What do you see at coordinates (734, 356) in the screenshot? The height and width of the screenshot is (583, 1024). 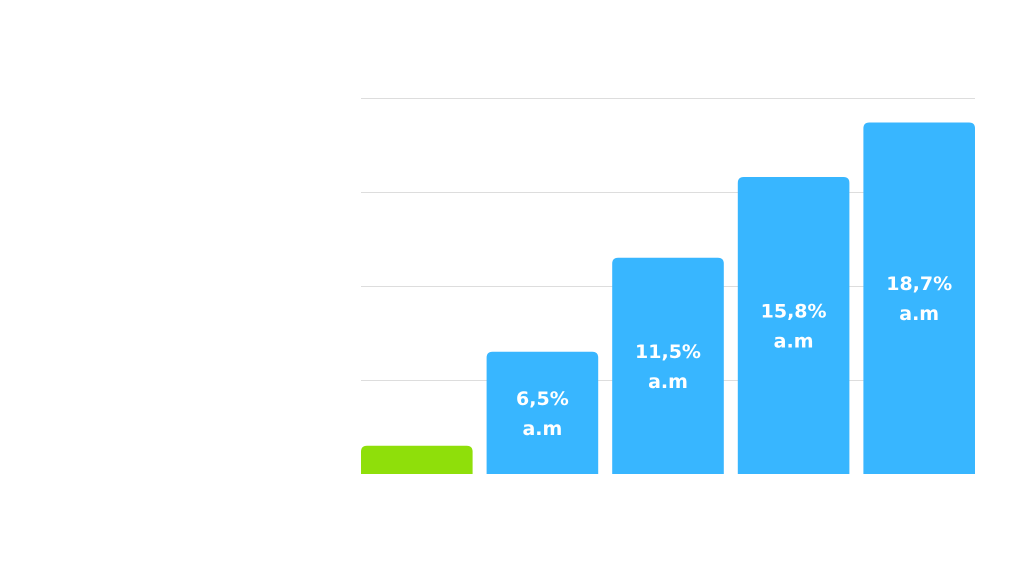 I see `data-labels: 6,5% a.m 11,5% a.m 15,8% a.m 18,7% a.m` at bounding box center [734, 356].